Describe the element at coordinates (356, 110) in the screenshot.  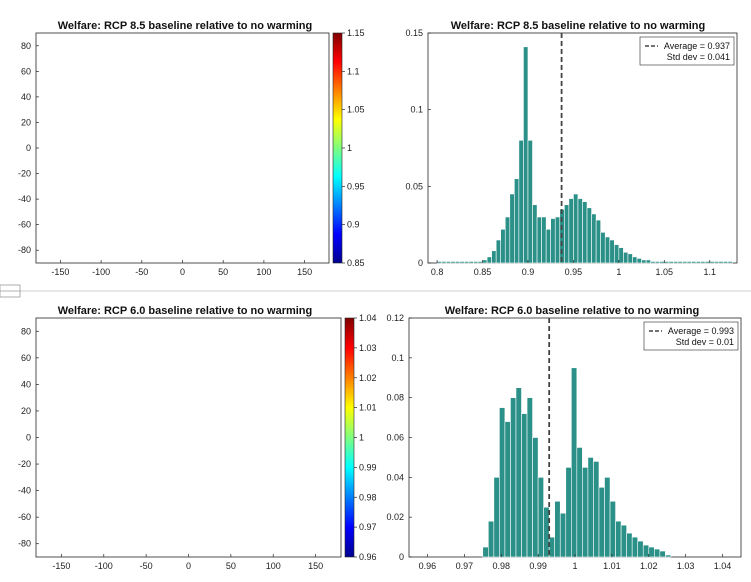
I see `colorbar-rcp85-tick-label: 1.05` at that location.